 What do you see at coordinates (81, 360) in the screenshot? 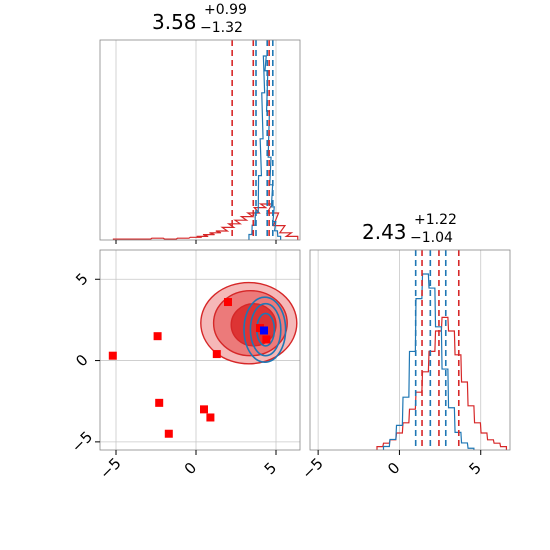
I see `joint-y-label-1: 0` at bounding box center [81, 360].